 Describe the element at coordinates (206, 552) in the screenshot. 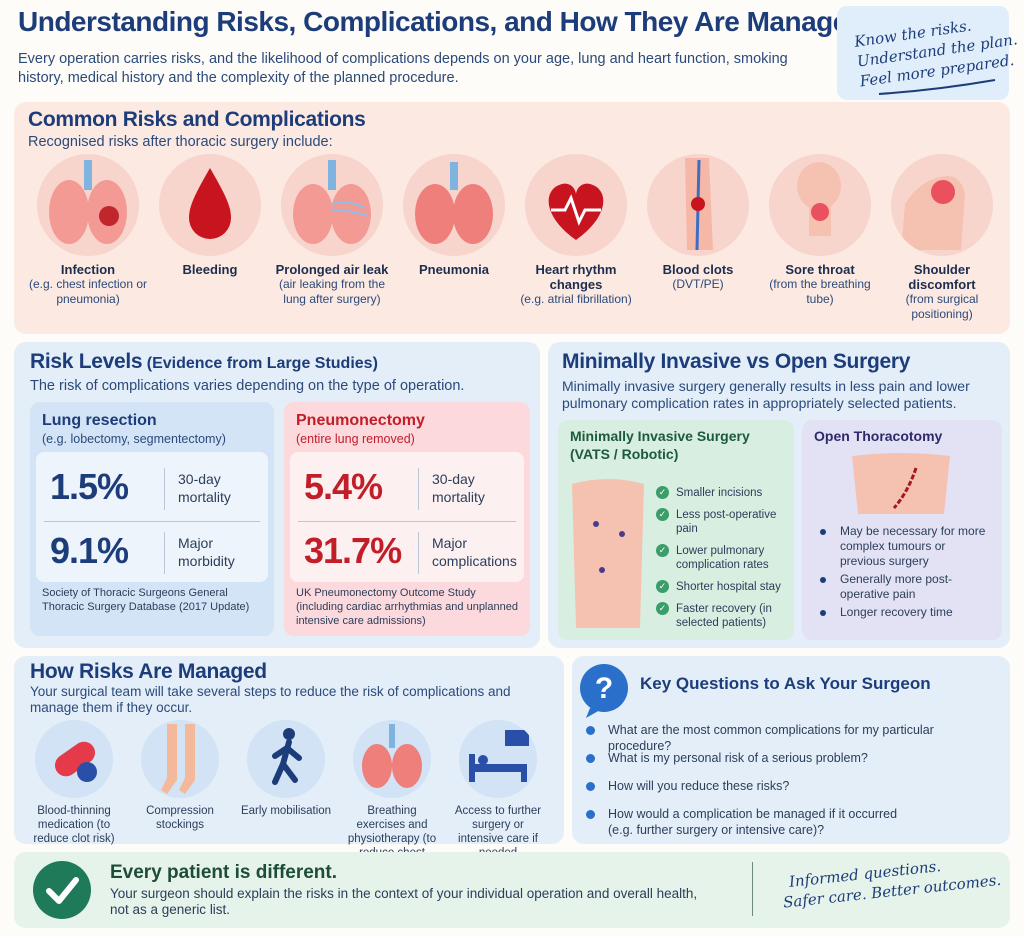

I see `stat-label: Major morbidity` at that location.